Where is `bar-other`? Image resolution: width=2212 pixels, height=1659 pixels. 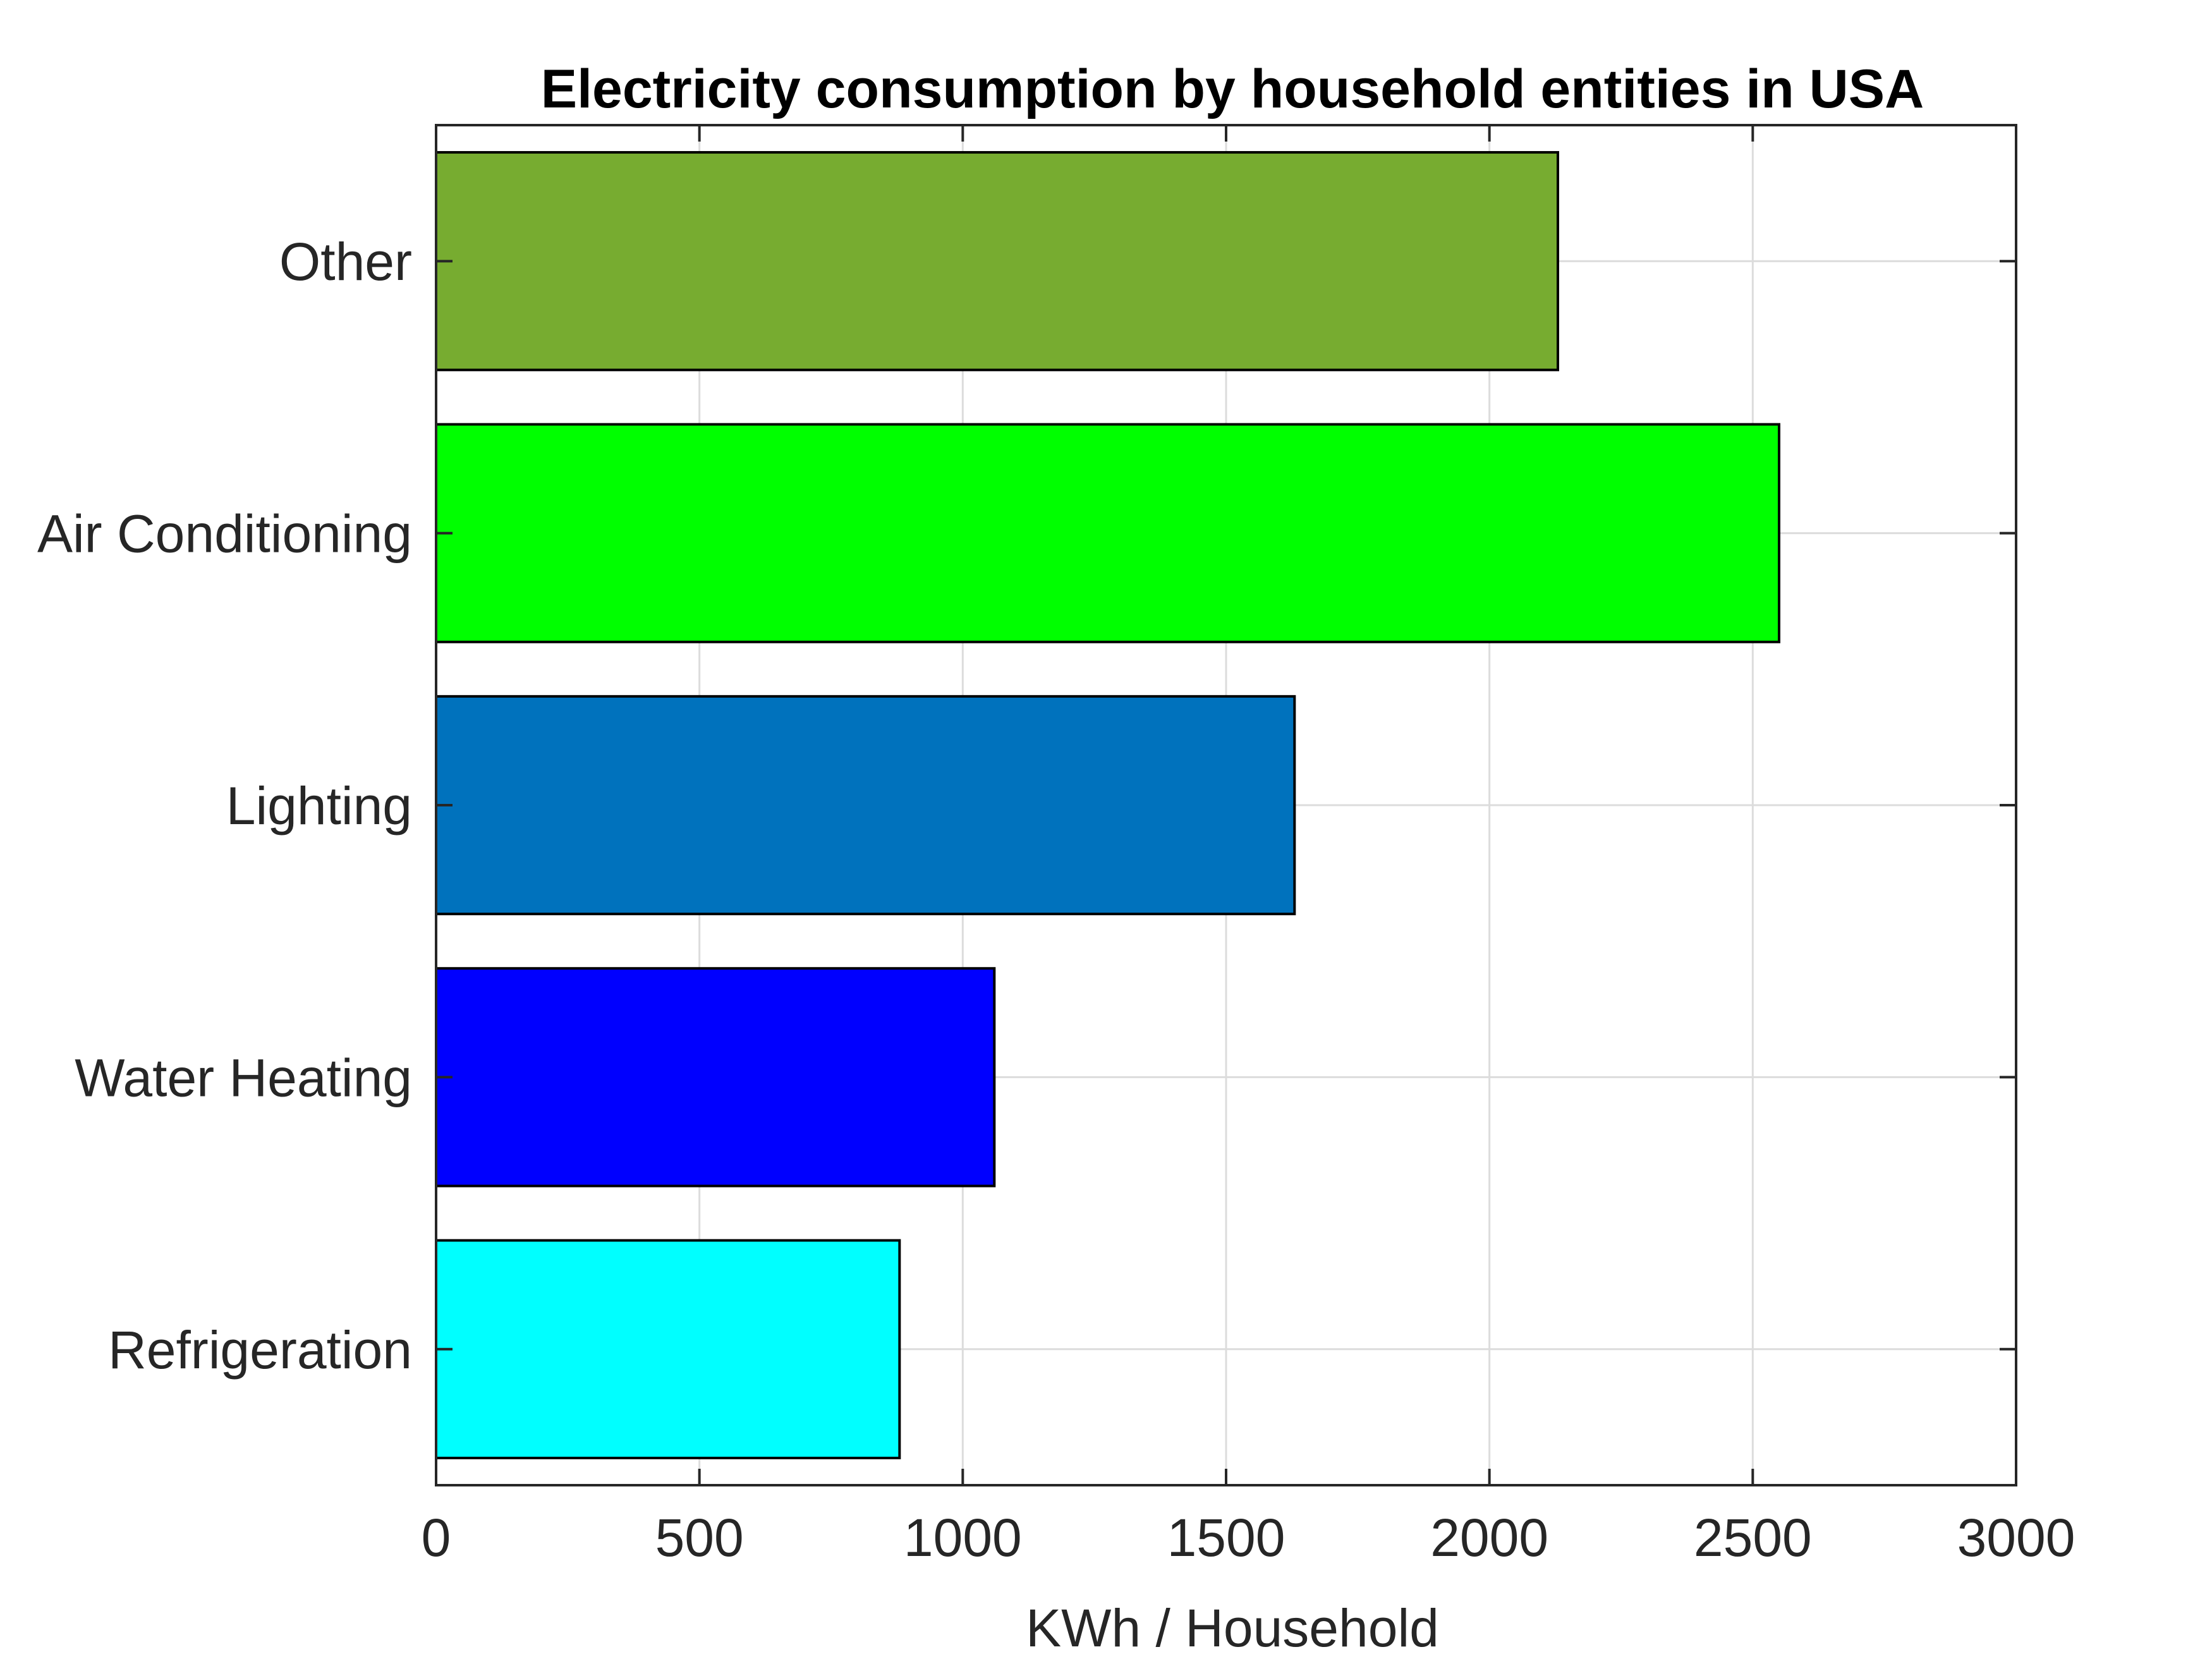 bar-other is located at coordinates (997, 261).